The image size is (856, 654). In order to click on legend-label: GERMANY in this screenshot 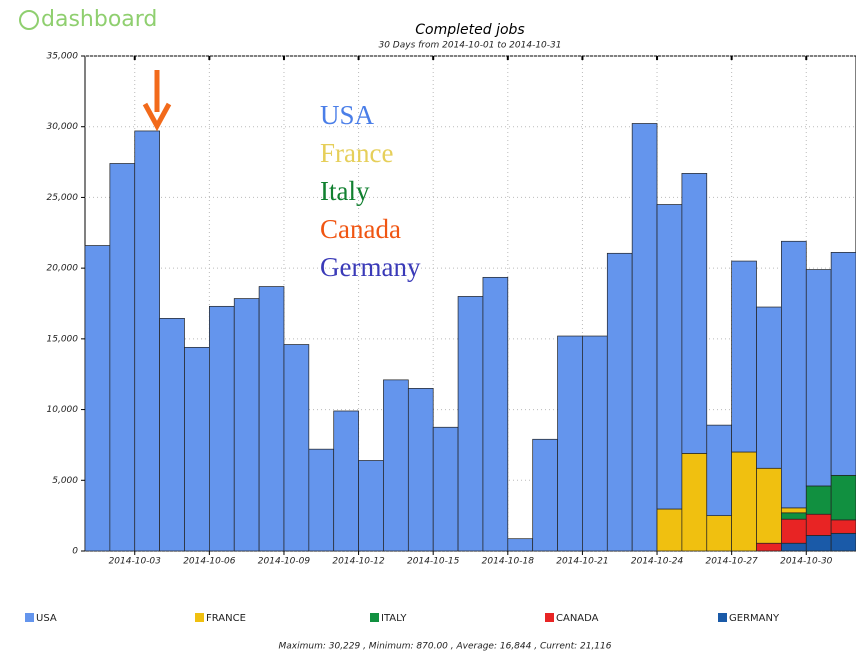, I will do `click(754, 618)`.